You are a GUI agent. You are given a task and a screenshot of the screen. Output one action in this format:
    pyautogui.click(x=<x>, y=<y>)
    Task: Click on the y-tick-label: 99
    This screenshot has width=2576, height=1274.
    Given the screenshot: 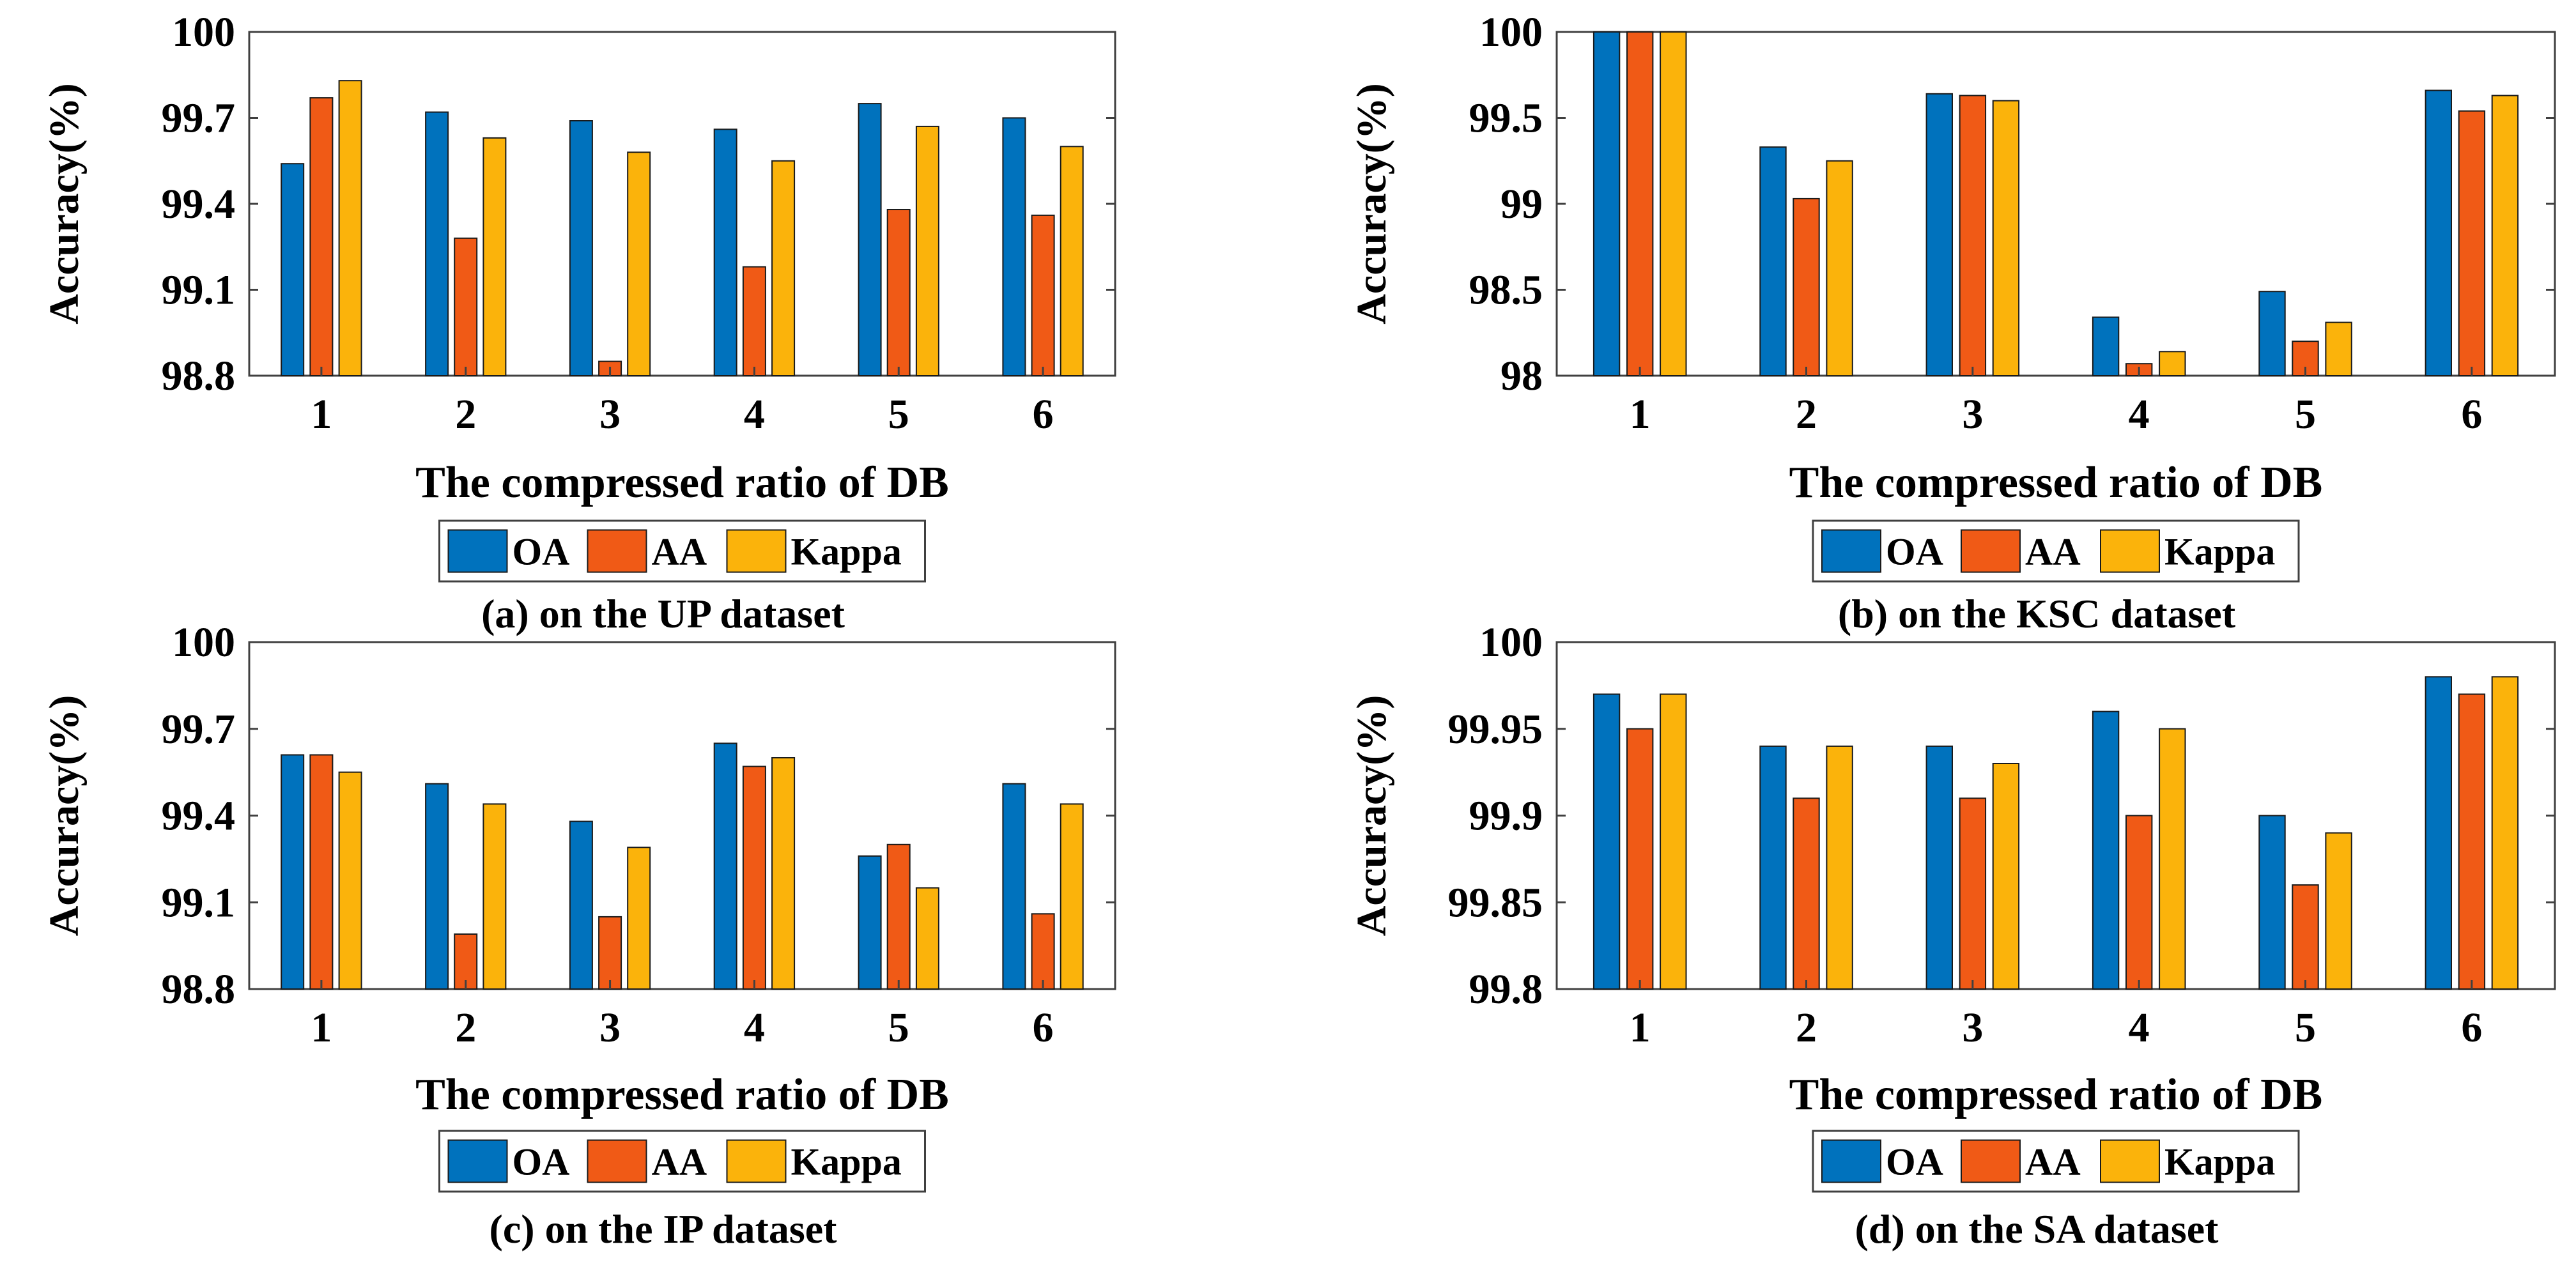 What is the action you would take?
    pyautogui.click(x=1521, y=204)
    